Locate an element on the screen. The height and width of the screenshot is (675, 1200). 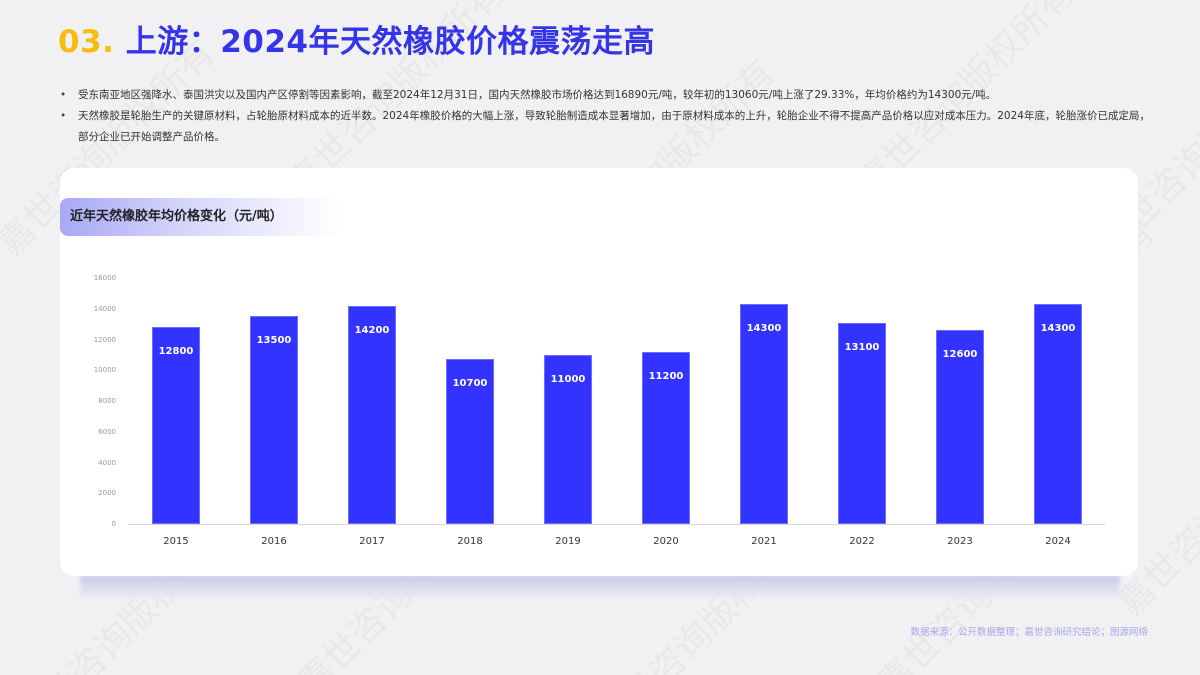
bar-value-label: 10700 is located at coordinates (470, 384).